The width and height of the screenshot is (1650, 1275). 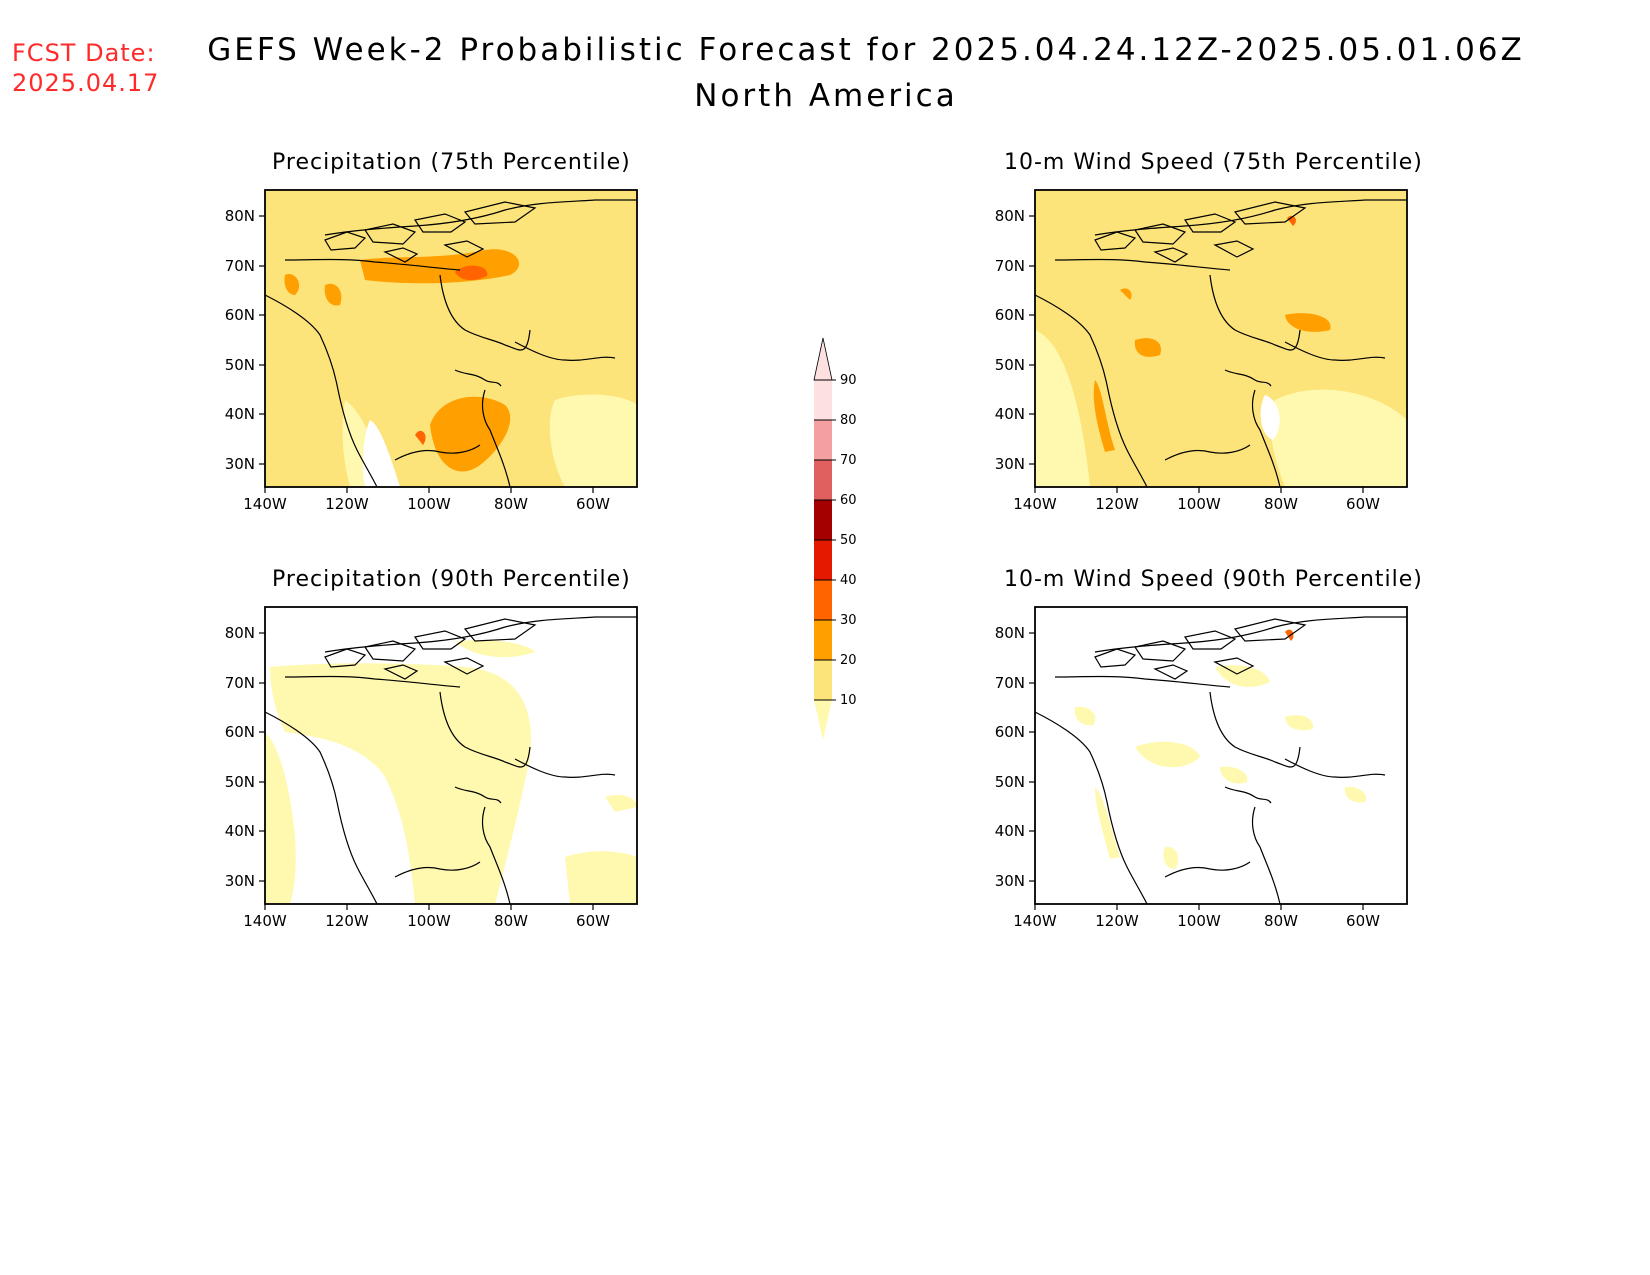 I want to click on map-wind90: 80N 70N 60N 50N 40N 30N 140W 120W 100W 80W 60W, so click(x=1201, y=768).